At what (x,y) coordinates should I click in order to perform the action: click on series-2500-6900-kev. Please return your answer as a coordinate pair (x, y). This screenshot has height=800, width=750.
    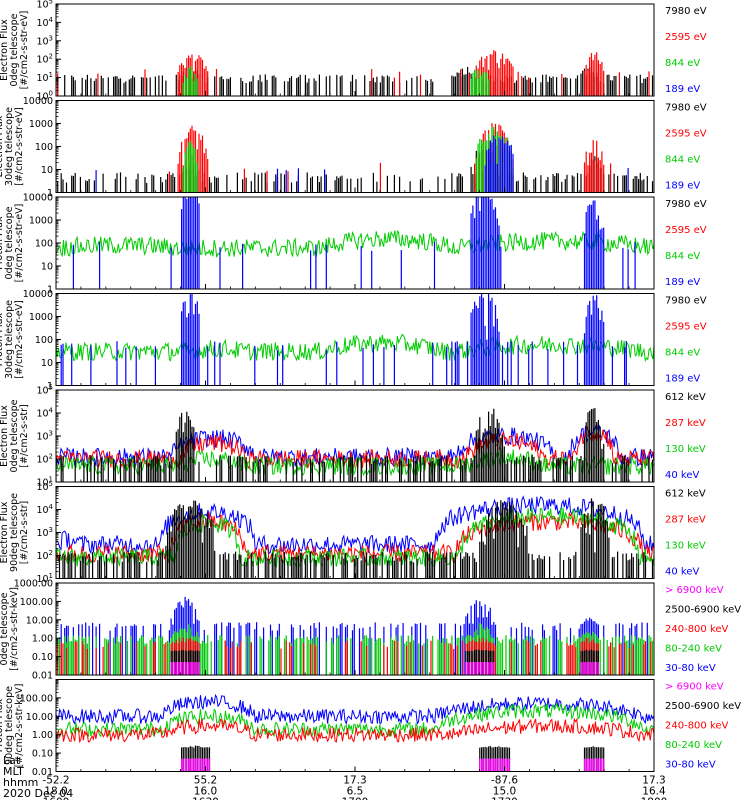
    Looking at the image, I should click on (393, 758).